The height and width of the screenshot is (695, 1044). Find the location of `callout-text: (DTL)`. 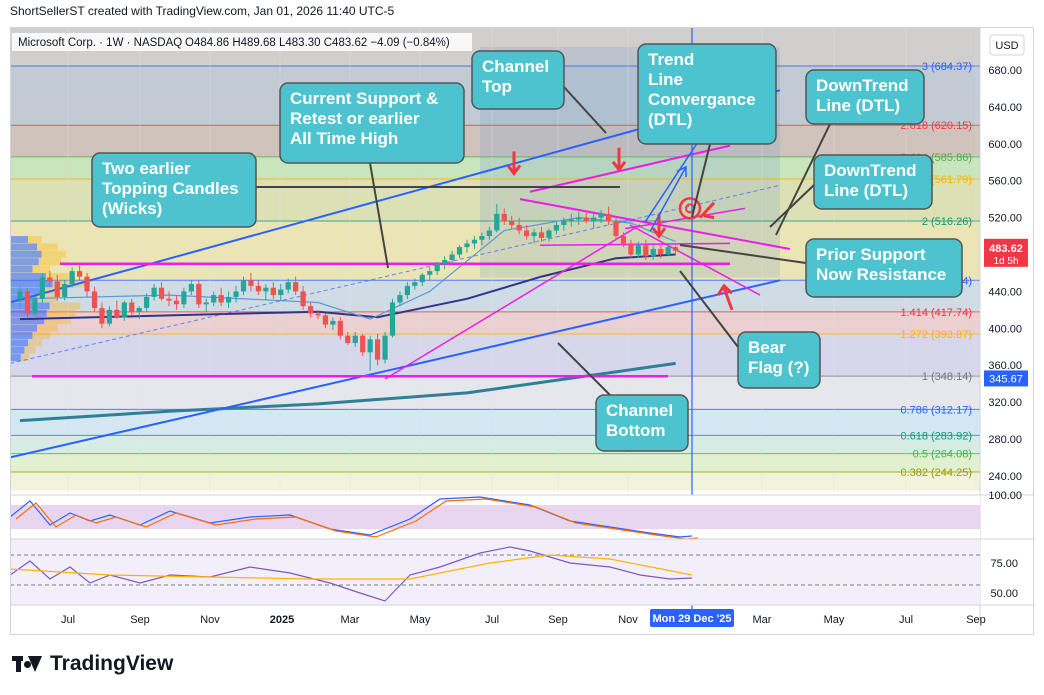

callout-text: (DTL) is located at coordinates (670, 119).